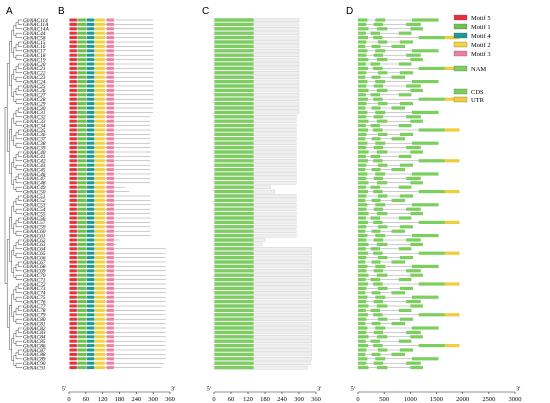  What do you see at coordinates (34, 333) in the screenshot?
I see `gene-name: GhNAC83` at bounding box center [34, 333].